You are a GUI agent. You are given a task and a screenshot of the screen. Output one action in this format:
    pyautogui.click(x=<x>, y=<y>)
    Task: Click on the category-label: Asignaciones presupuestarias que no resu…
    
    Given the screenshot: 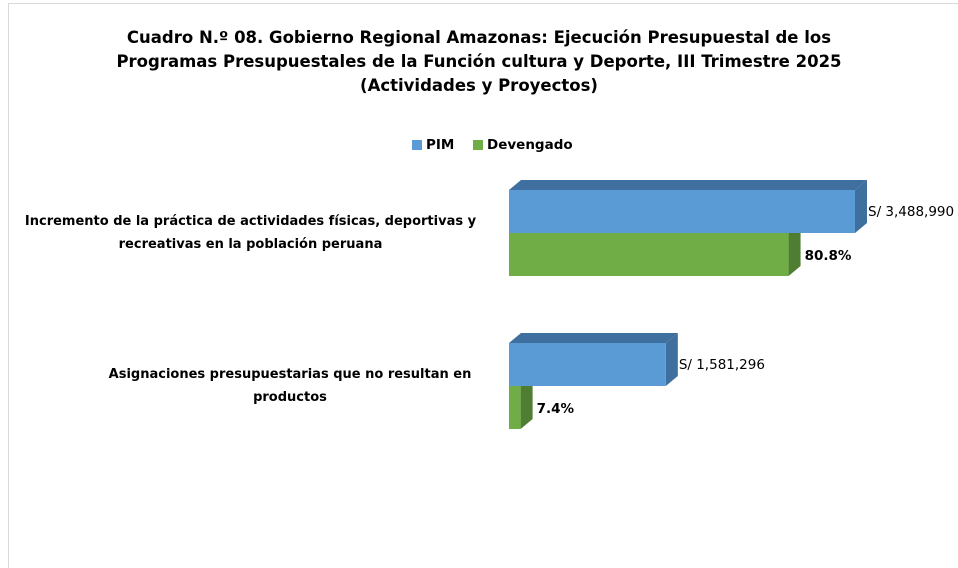 What is the action you would take?
    pyautogui.click(x=290, y=386)
    